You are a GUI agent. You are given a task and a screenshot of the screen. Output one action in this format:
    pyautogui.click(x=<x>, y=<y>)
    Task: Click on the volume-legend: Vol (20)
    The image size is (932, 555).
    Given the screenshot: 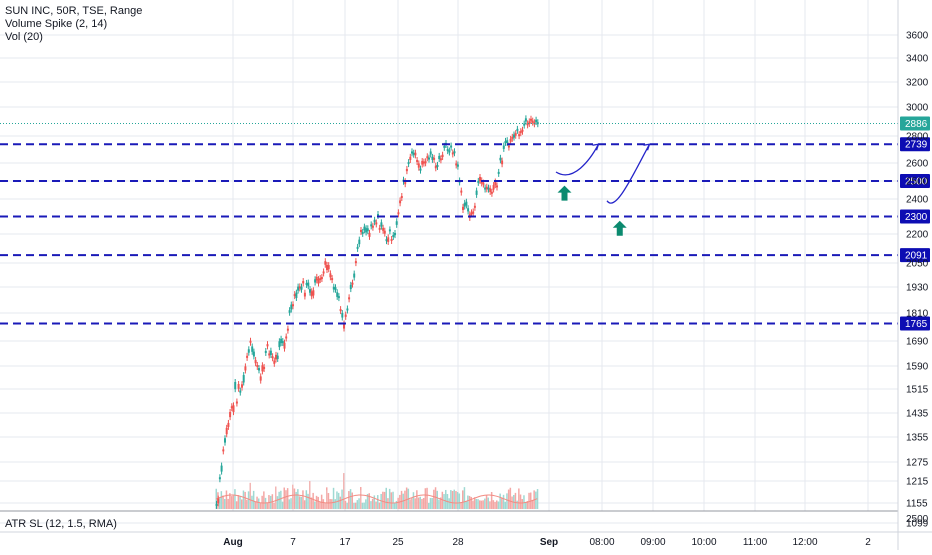 What is the action you would take?
    pyautogui.click(x=24, y=37)
    